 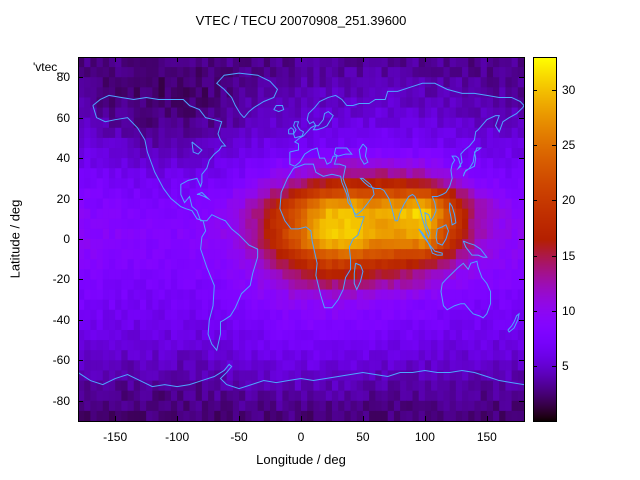 What do you see at coordinates (48, 67) in the screenshot?
I see `legend-key-label: 'vtec_` at bounding box center [48, 67].